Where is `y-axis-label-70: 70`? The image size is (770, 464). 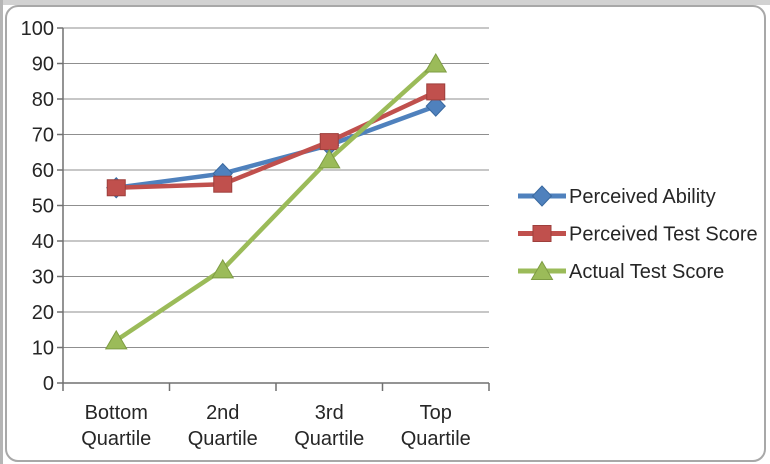 y-axis-label-70: 70 is located at coordinates (43, 136).